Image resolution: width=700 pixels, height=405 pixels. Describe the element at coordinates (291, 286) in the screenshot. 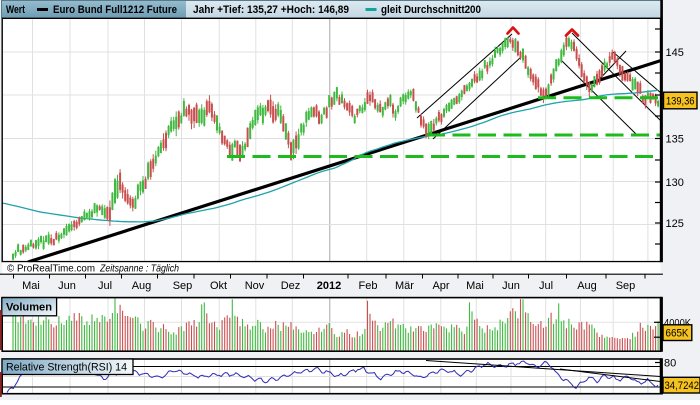

I see `svg-text: Dez` at that location.